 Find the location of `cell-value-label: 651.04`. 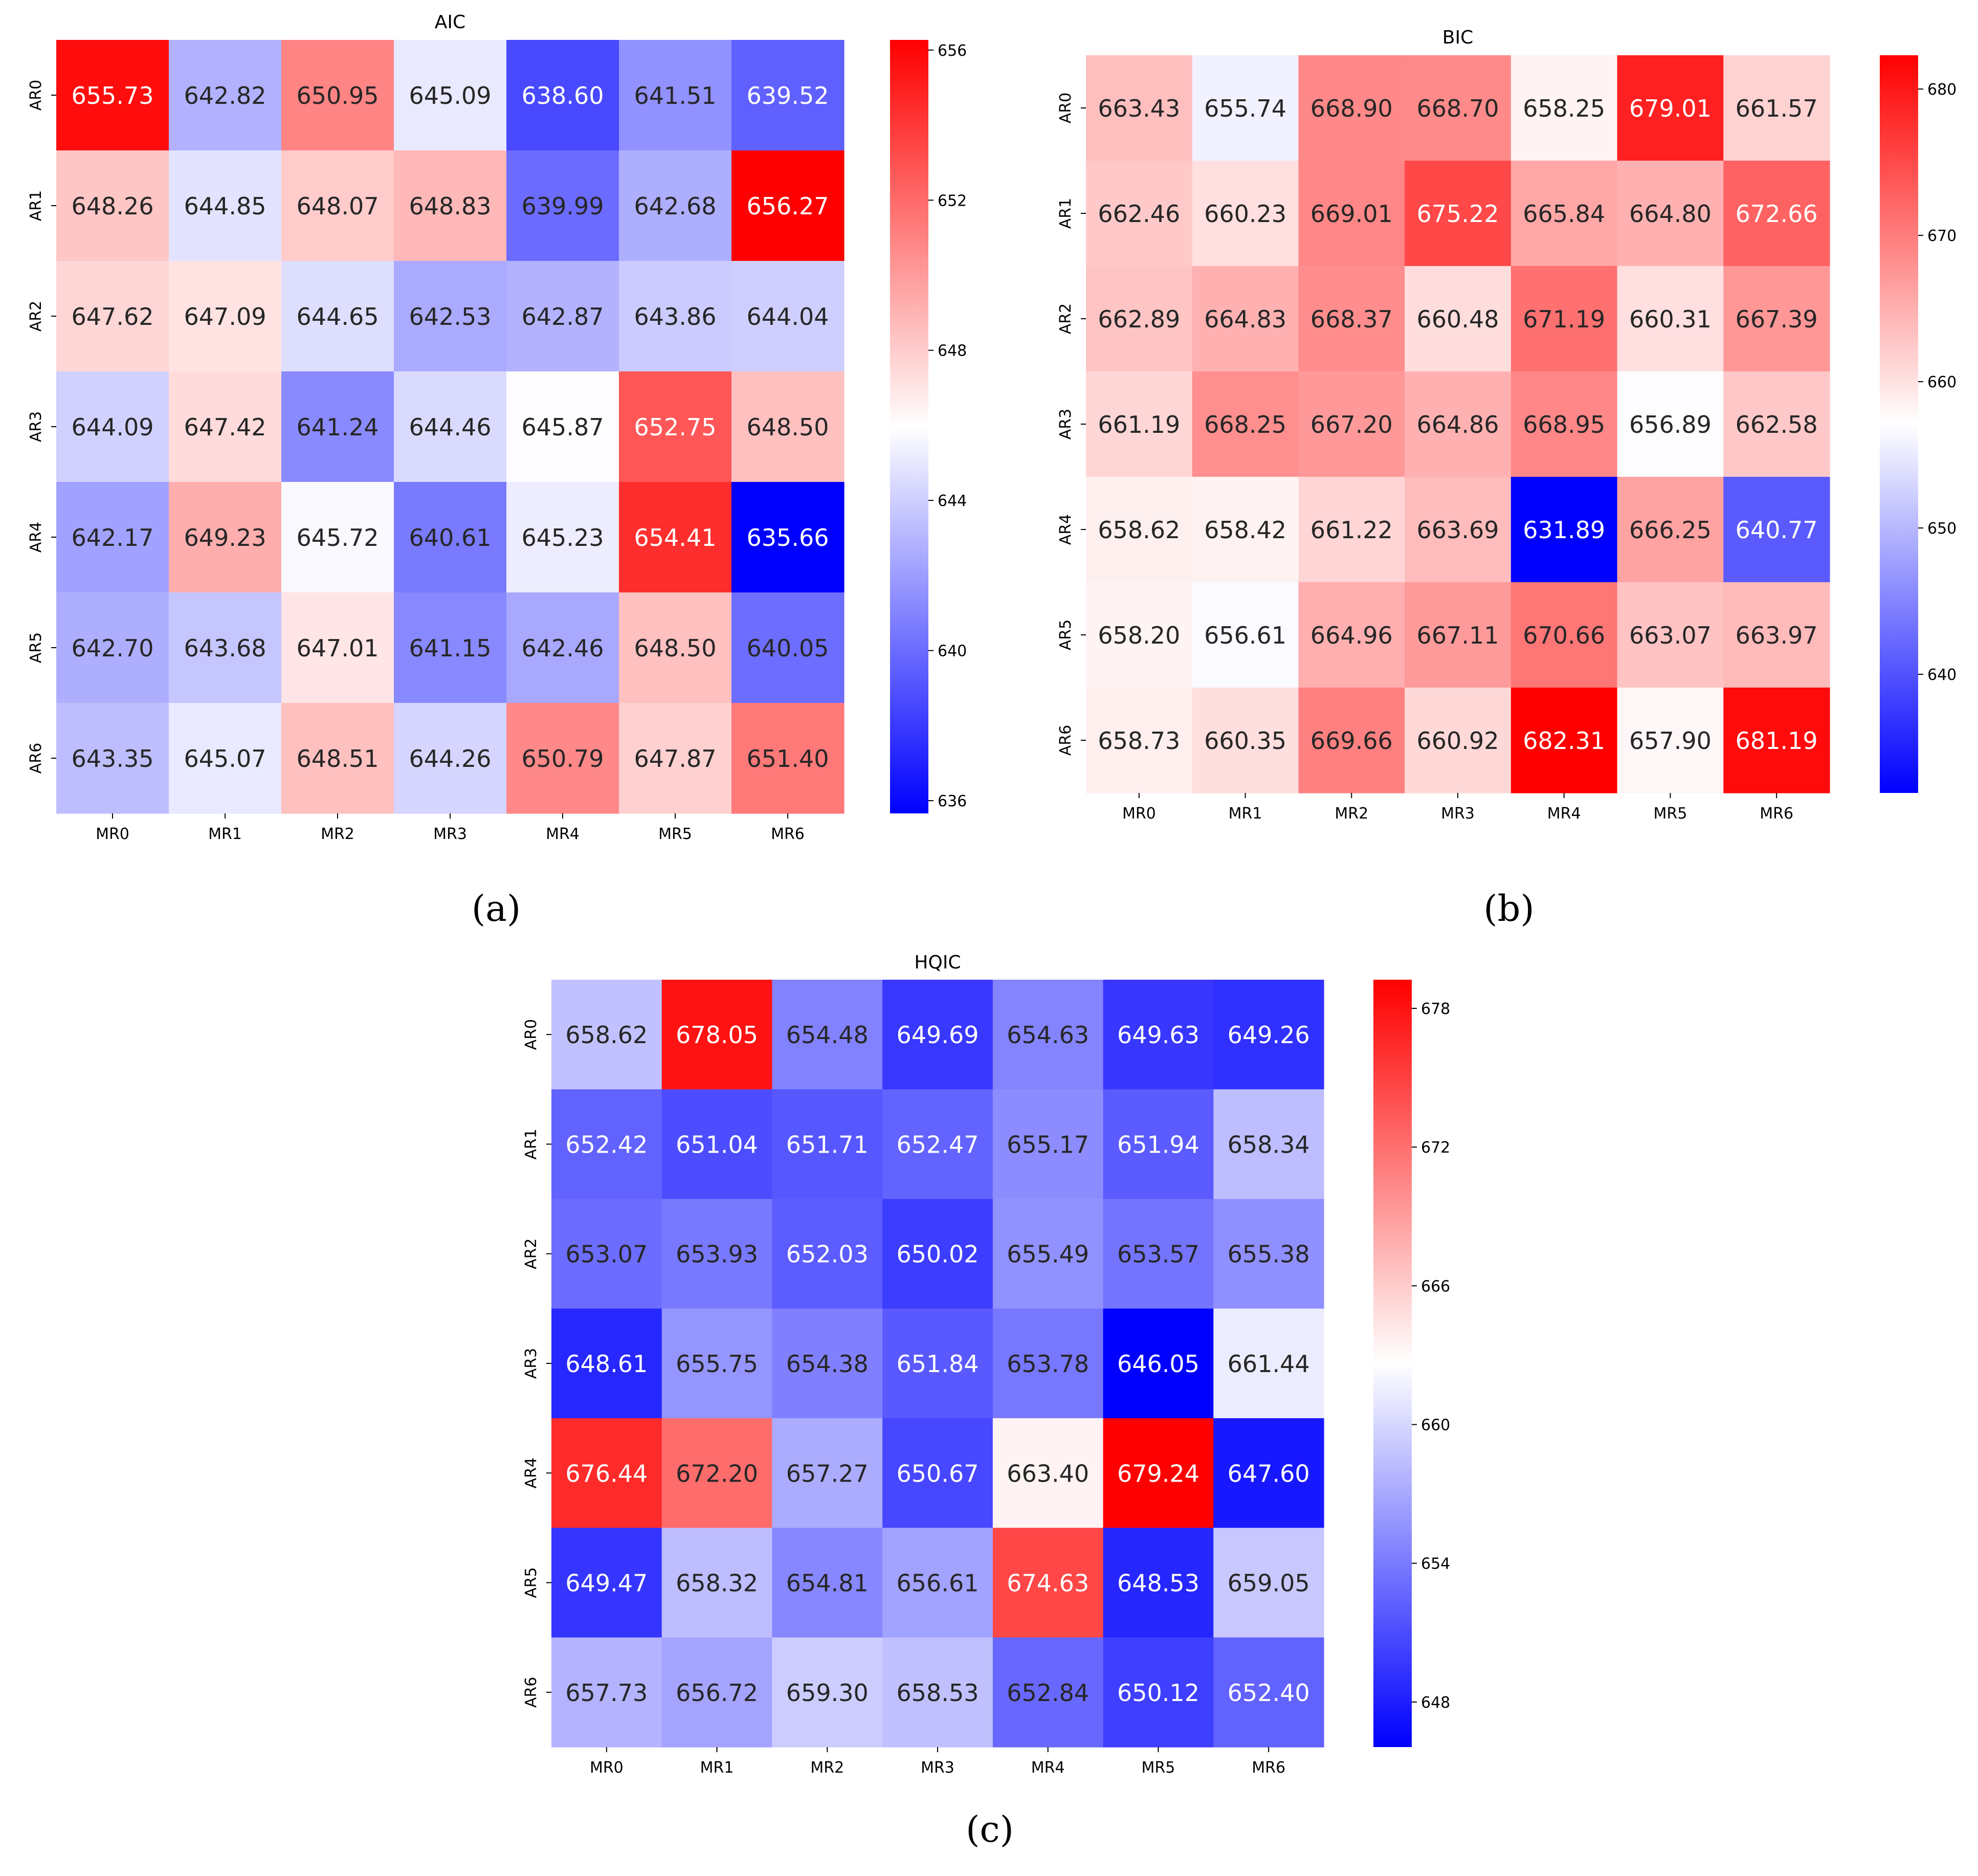

cell-value-label: 651.04 is located at coordinates (717, 1144).